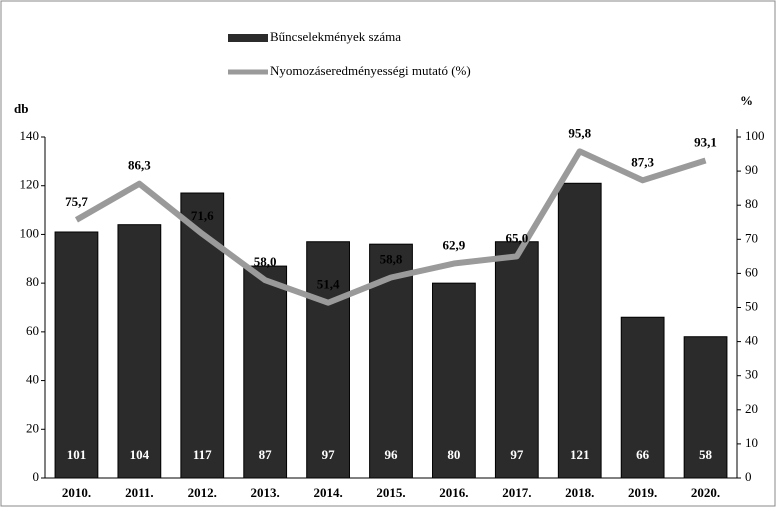 The image size is (776, 512). What do you see at coordinates (202, 492) in the screenshot?
I see `x-tick-label: 2012.` at bounding box center [202, 492].